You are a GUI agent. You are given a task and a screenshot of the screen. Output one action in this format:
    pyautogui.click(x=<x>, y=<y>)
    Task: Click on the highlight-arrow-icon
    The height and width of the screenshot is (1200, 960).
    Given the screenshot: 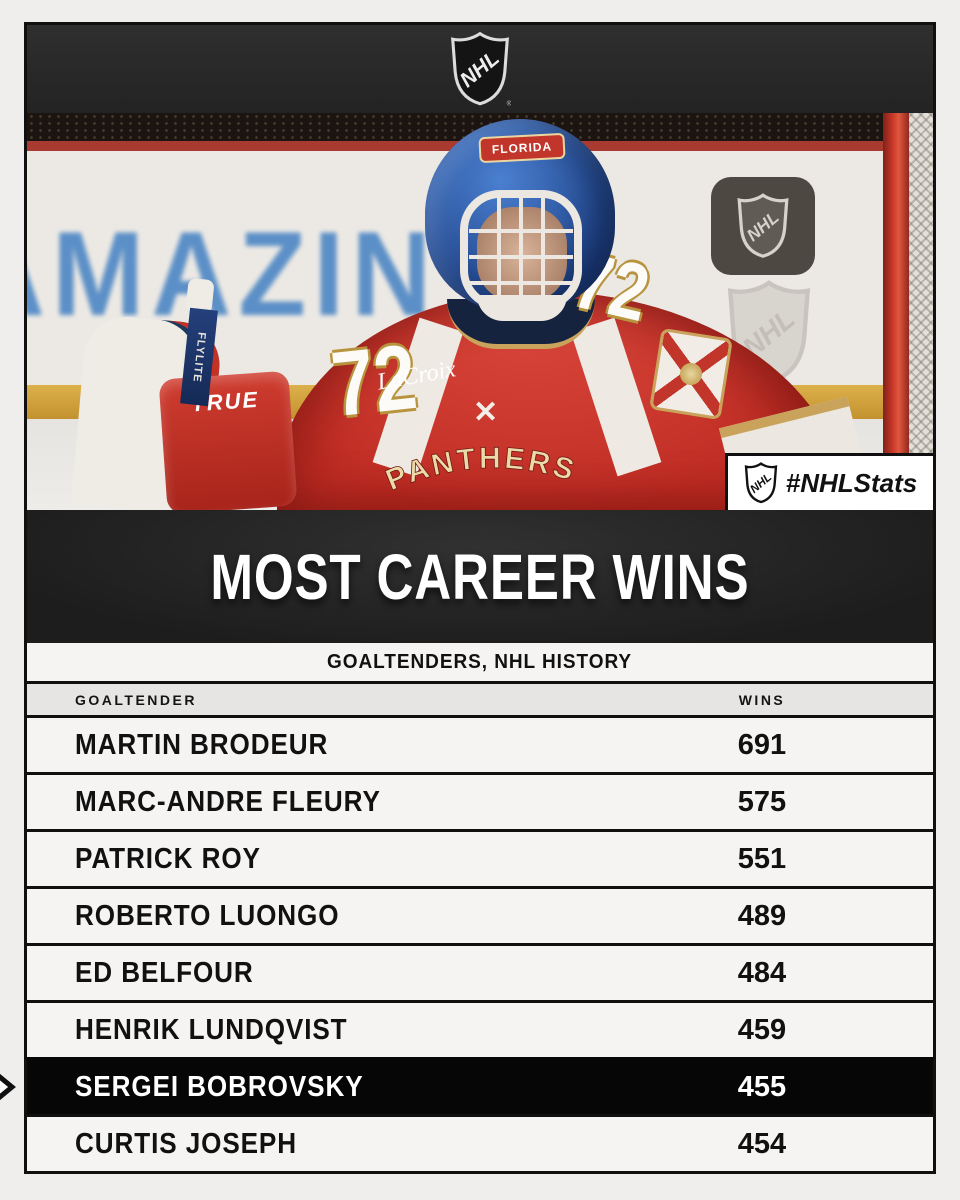 What is the action you would take?
    pyautogui.click(x=8, y=1087)
    